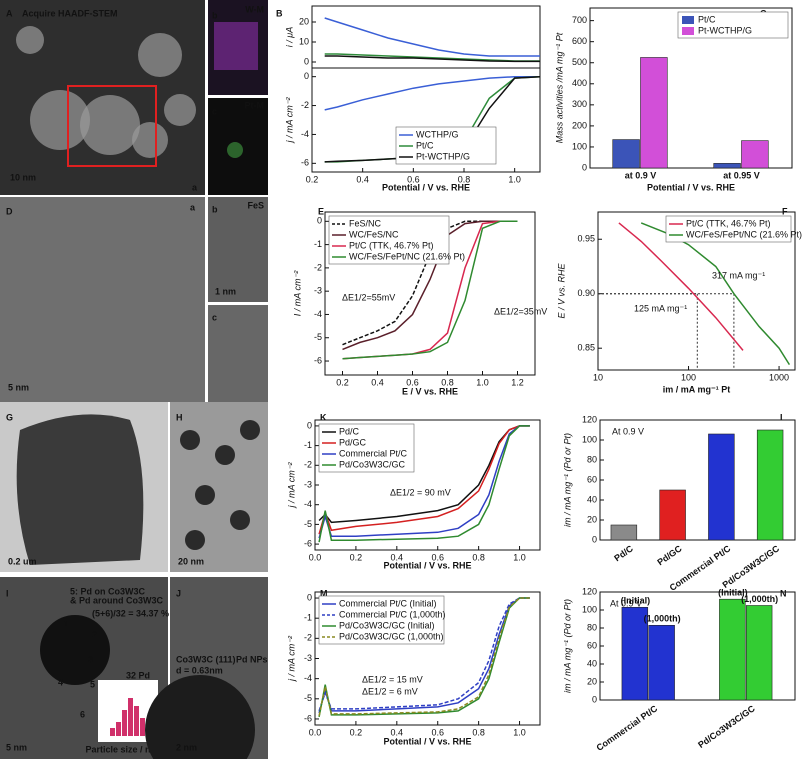  I want to click on image-label: FeS, so click(255, 205).